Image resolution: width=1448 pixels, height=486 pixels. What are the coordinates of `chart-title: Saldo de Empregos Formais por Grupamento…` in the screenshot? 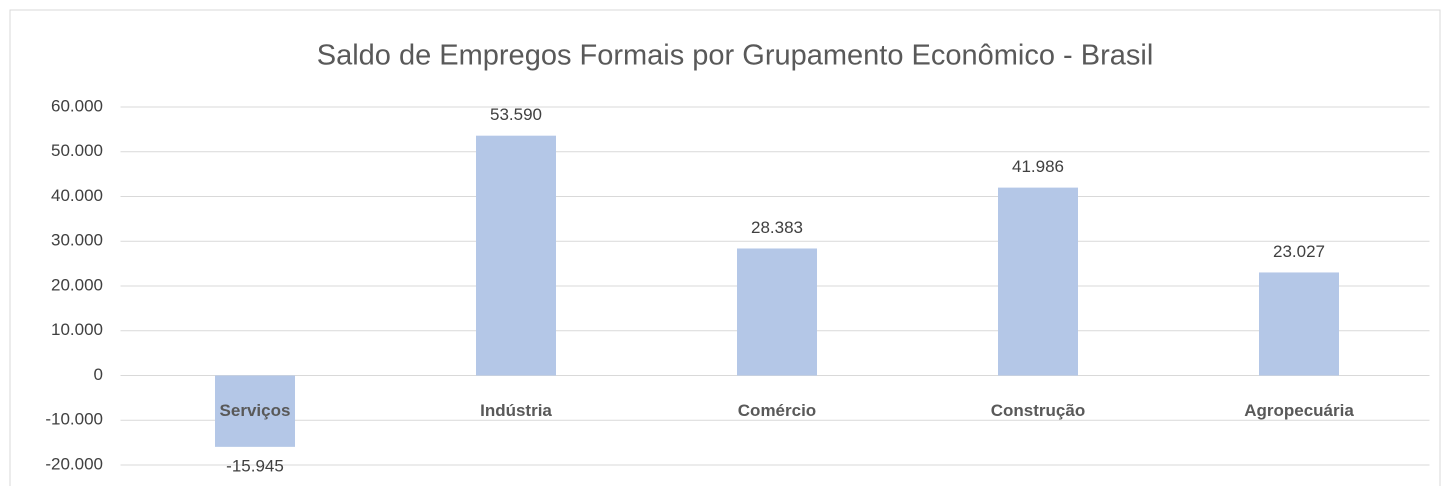 It's located at (735, 56).